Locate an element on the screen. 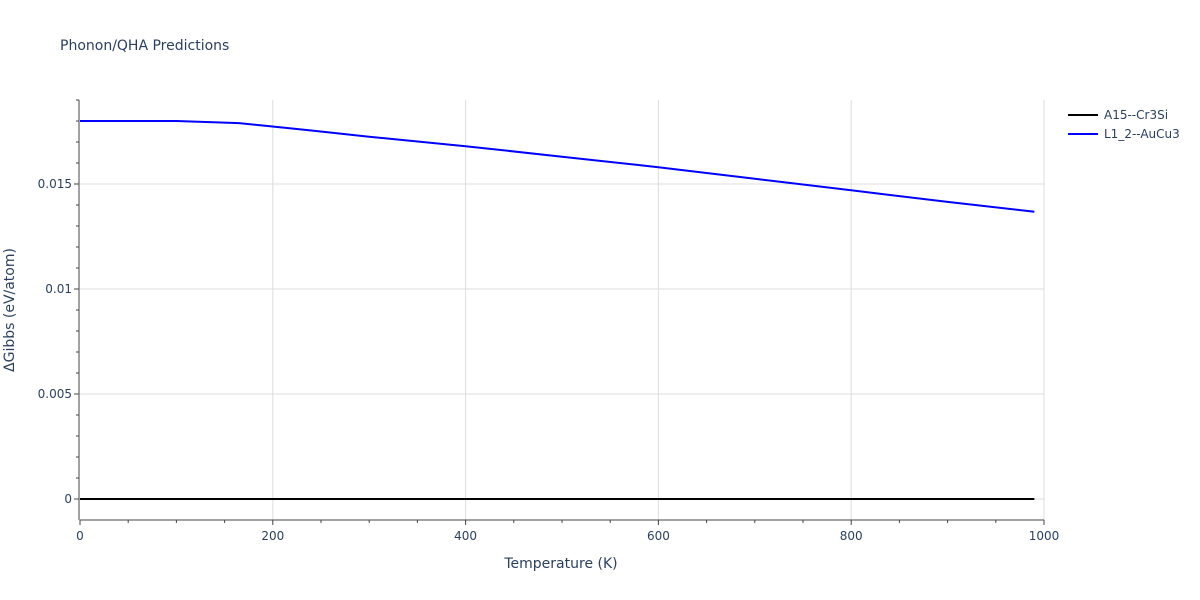  x-tick-label: 800 is located at coordinates (851, 536).